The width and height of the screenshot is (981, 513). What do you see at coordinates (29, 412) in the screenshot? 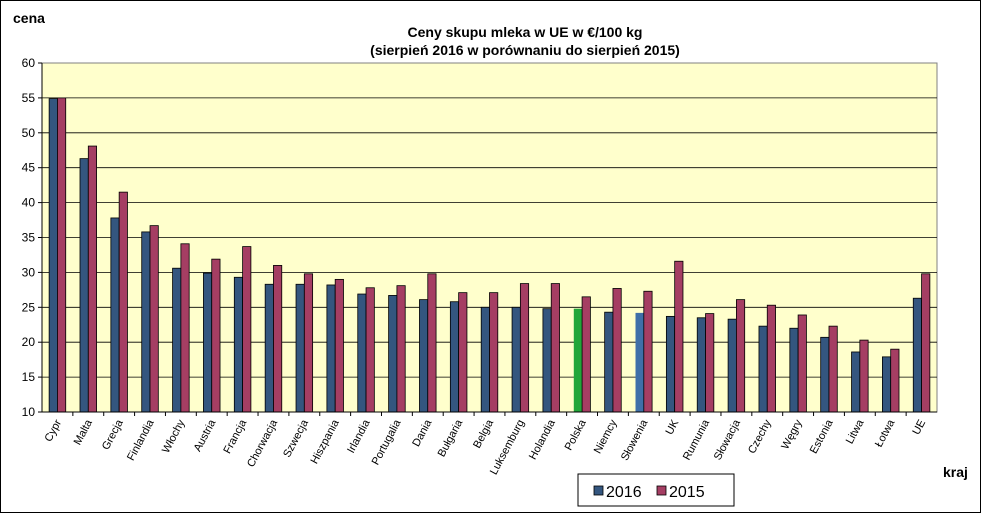
I see `y-tick-label: 10` at bounding box center [29, 412].